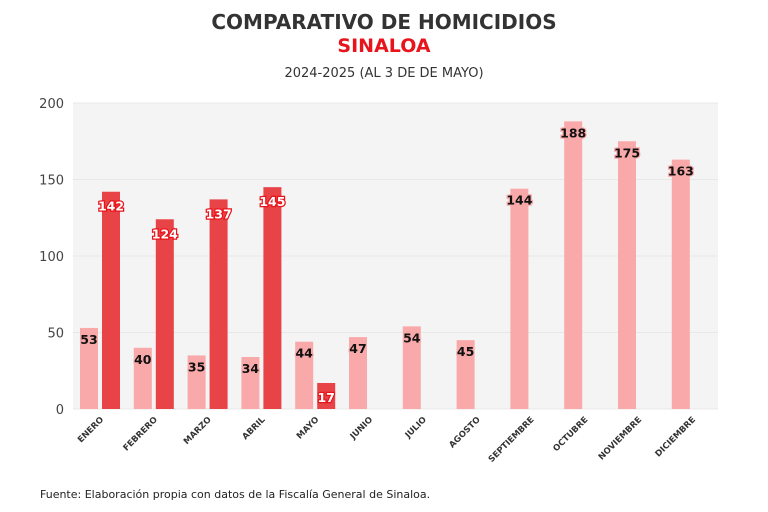 The width and height of the screenshot is (768, 512). What do you see at coordinates (111, 206) in the screenshot?
I see `data-label: 142` at bounding box center [111, 206].